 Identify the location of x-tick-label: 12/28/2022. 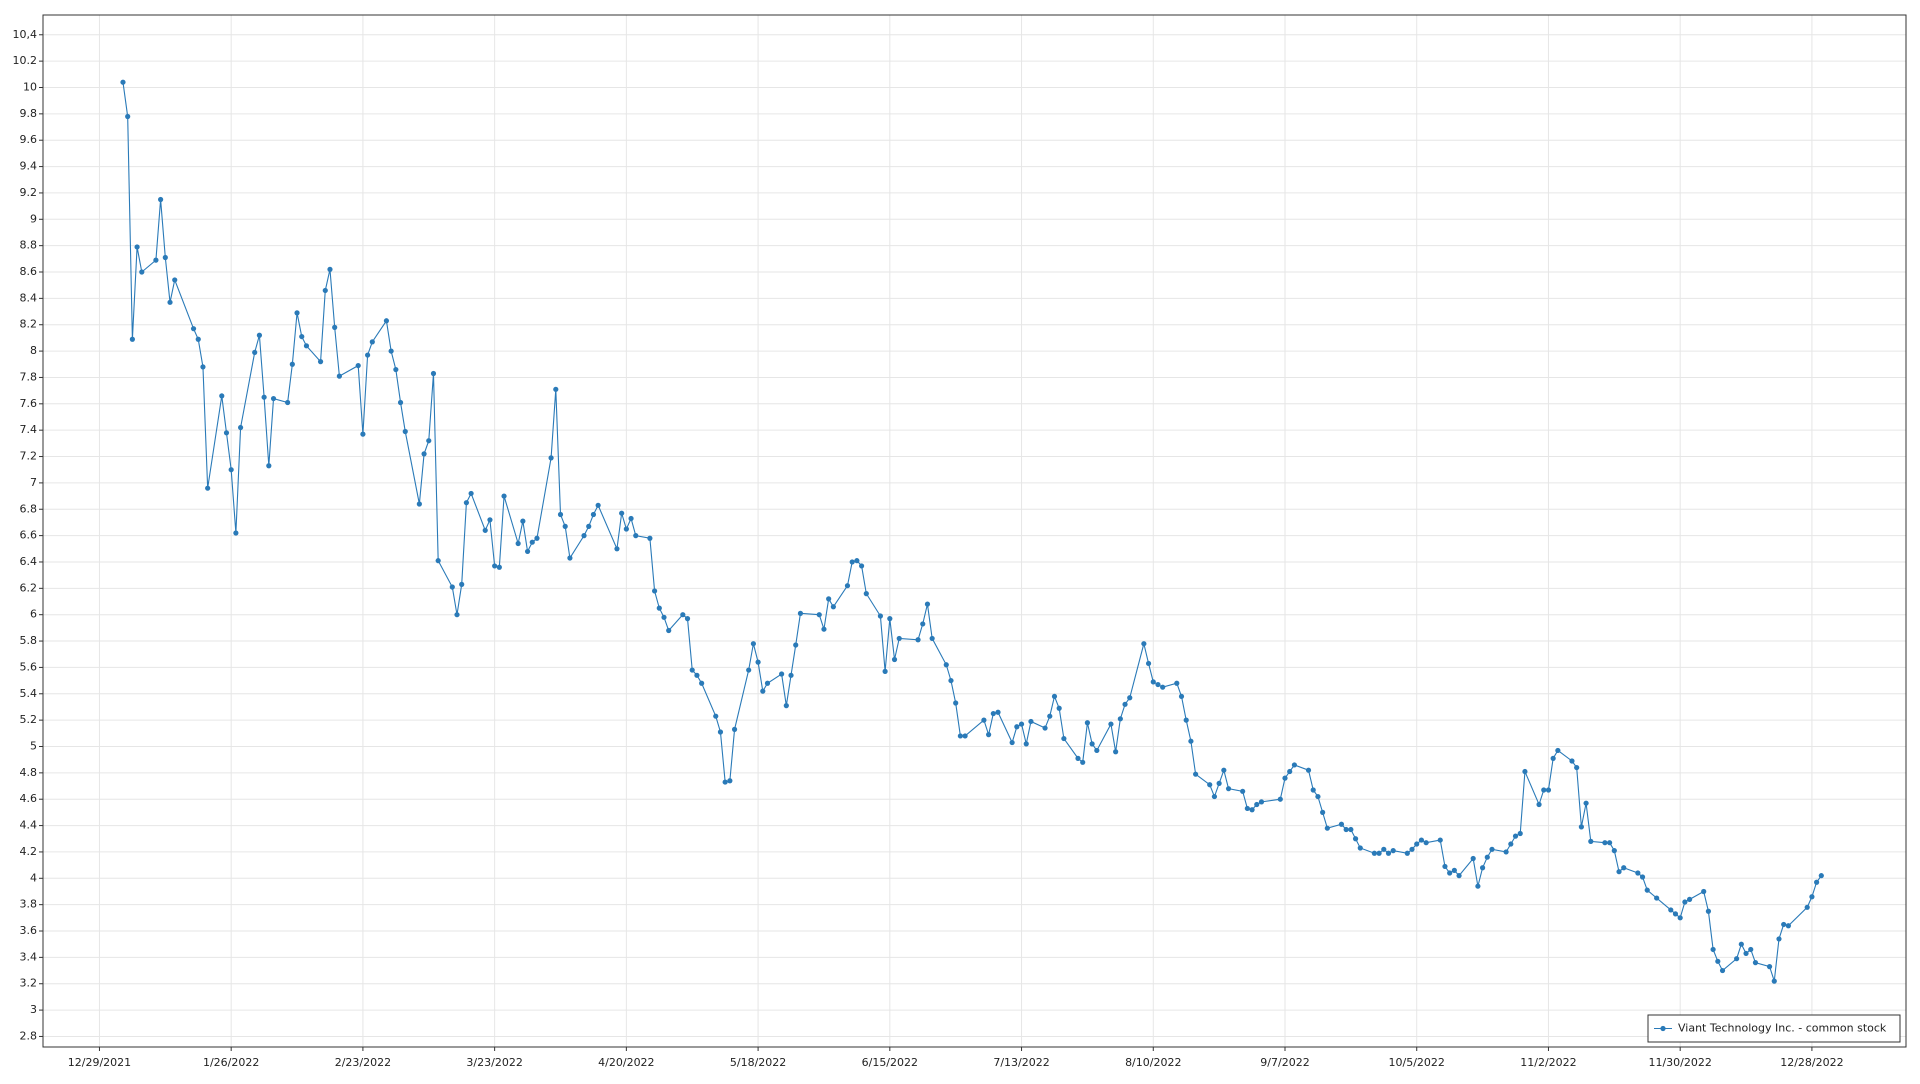
(1811, 1062).